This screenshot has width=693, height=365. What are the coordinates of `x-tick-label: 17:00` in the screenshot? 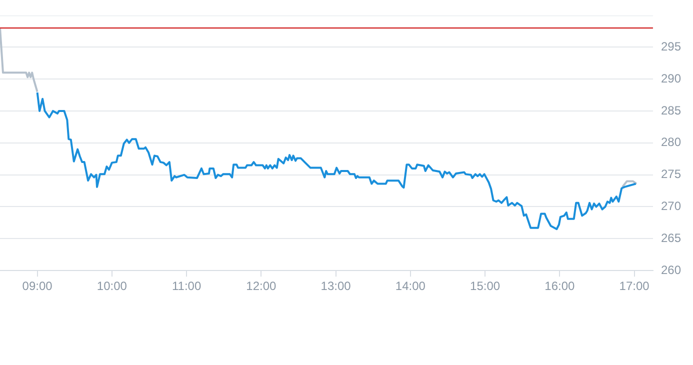 It's located at (634, 286).